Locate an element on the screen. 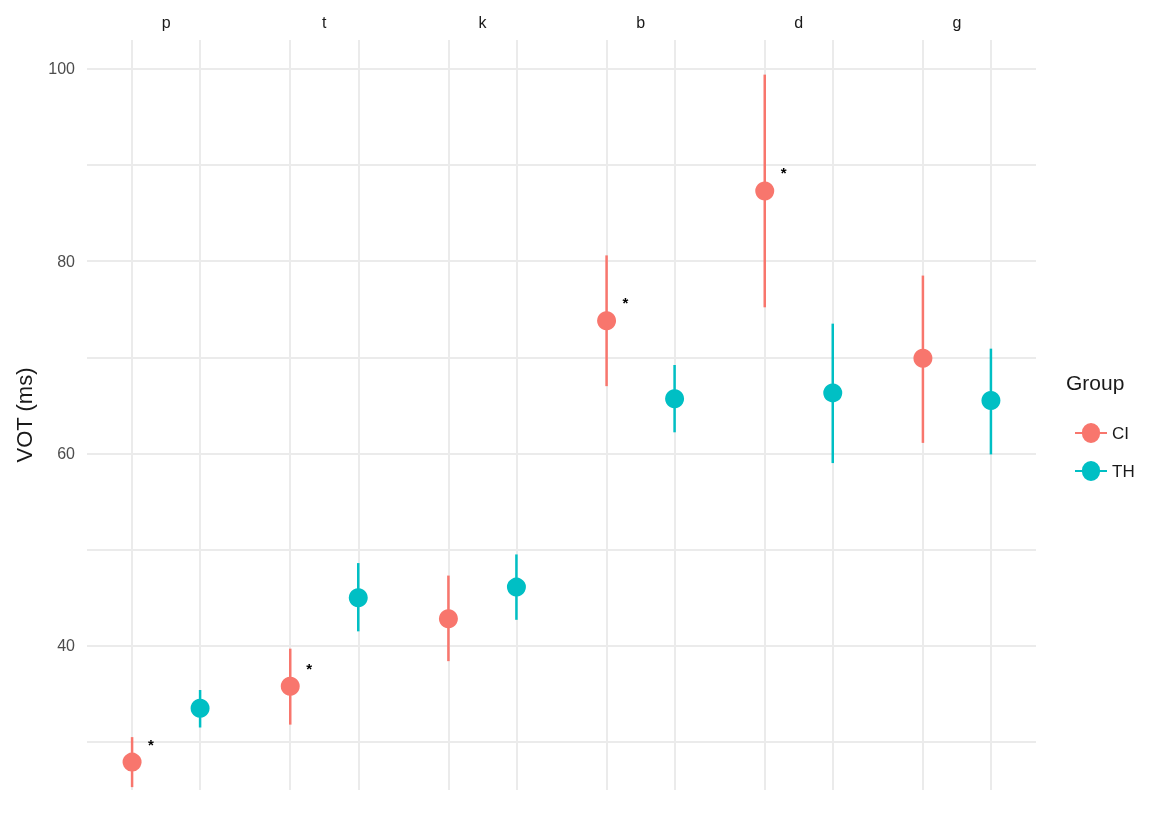 The height and width of the screenshot is (816, 1162). legend-label: CI is located at coordinates (1120, 433).